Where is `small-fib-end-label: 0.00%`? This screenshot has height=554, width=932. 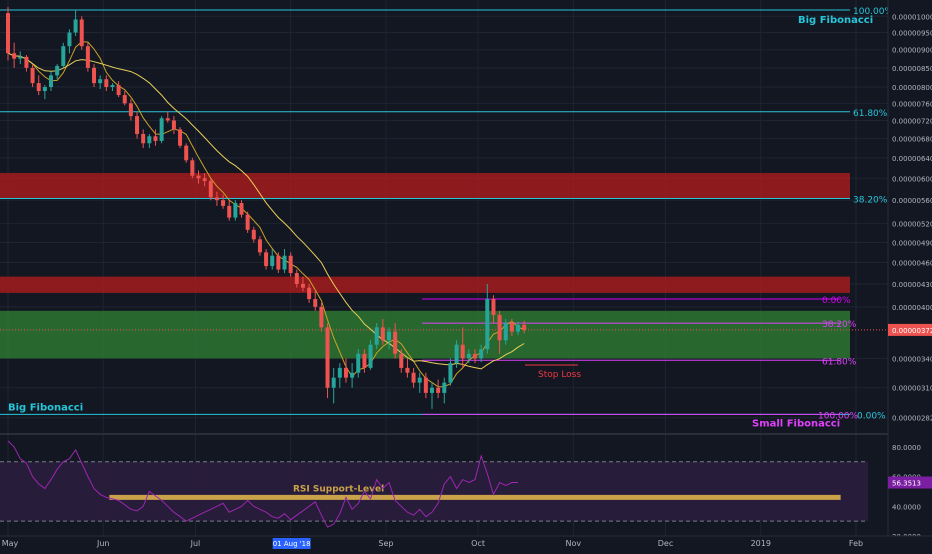
small-fib-end-label: 0.00% is located at coordinates (871, 416).